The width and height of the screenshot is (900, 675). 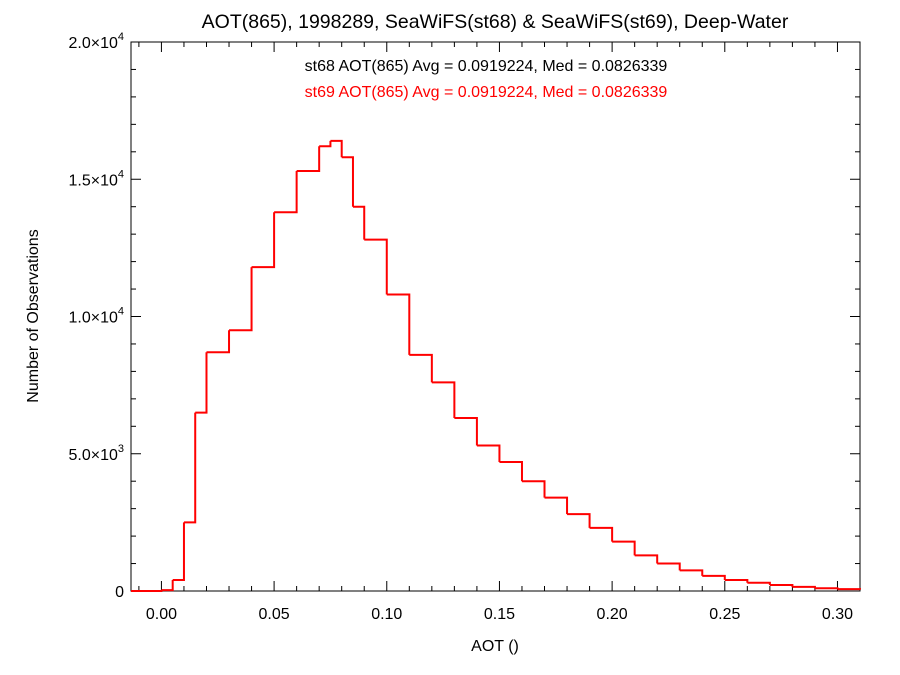 I want to click on y-tick-label: 0, so click(x=119, y=592).